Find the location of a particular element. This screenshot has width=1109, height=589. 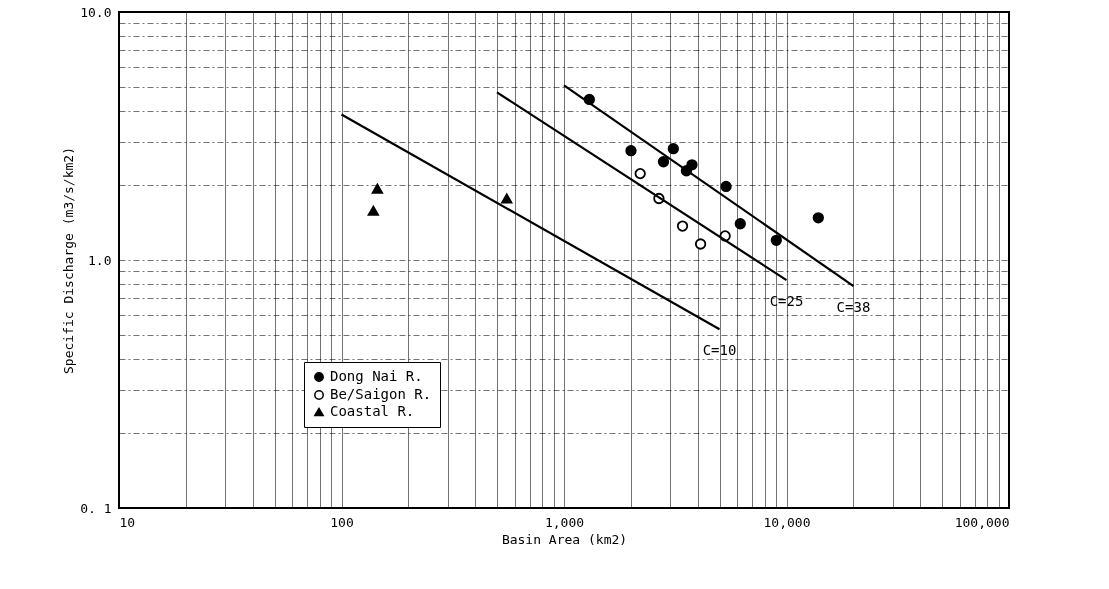

annotation: C=38 is located at coordinates (853, 307).